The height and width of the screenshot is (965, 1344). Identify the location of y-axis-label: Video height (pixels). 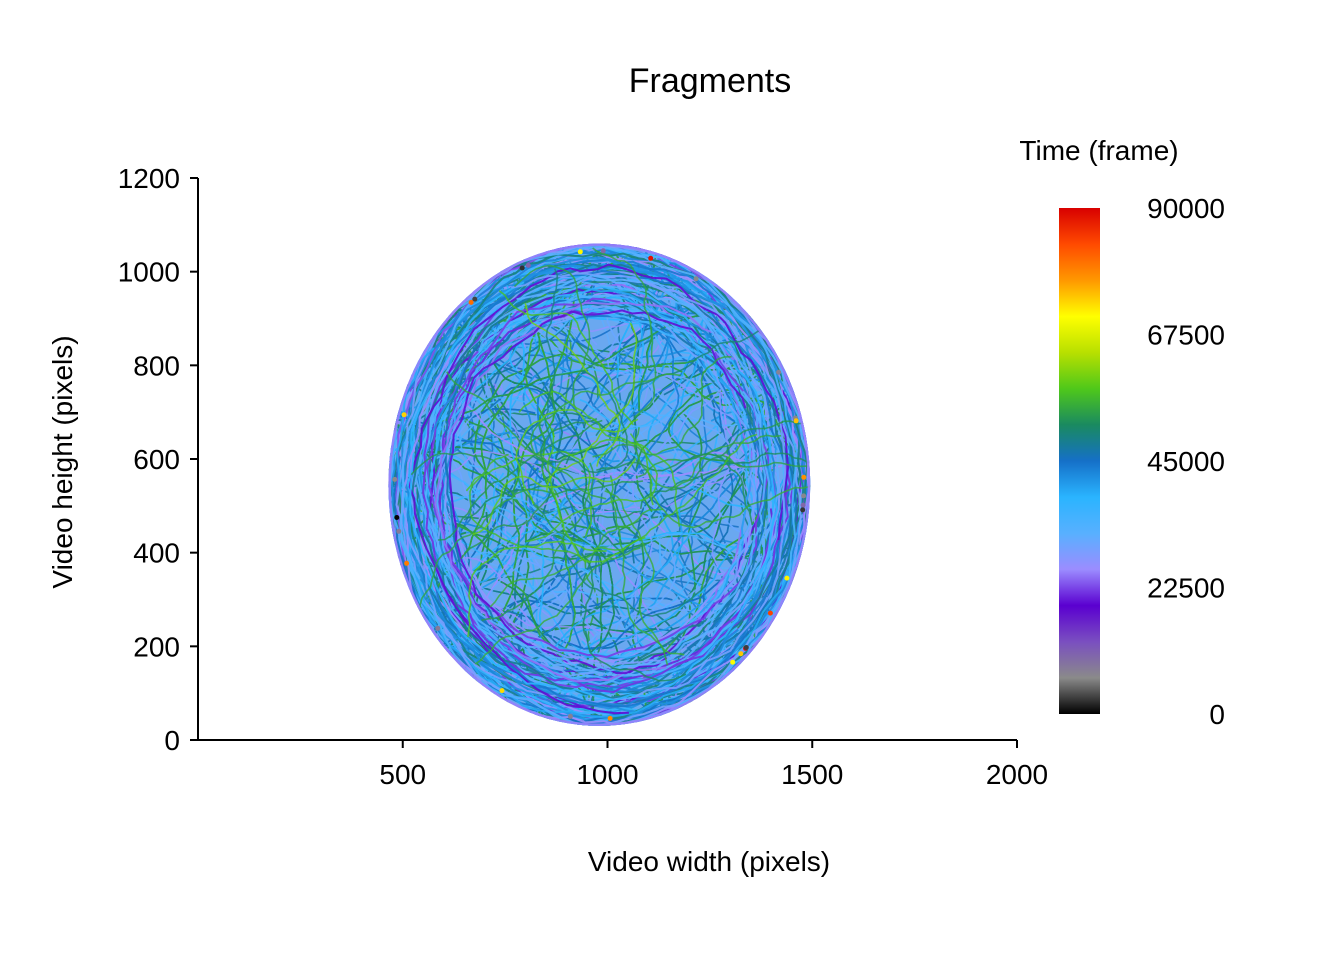
(62, 461).